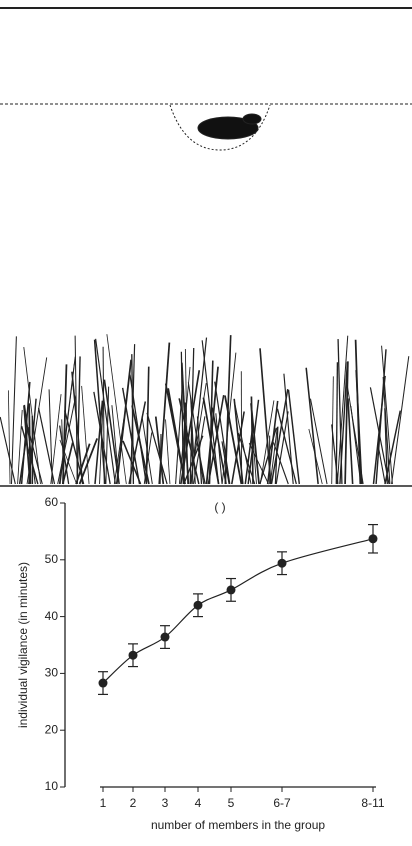 The image size is (412, 846). I want to click on x-axis-label: number of members in the group, so click(238, 825).